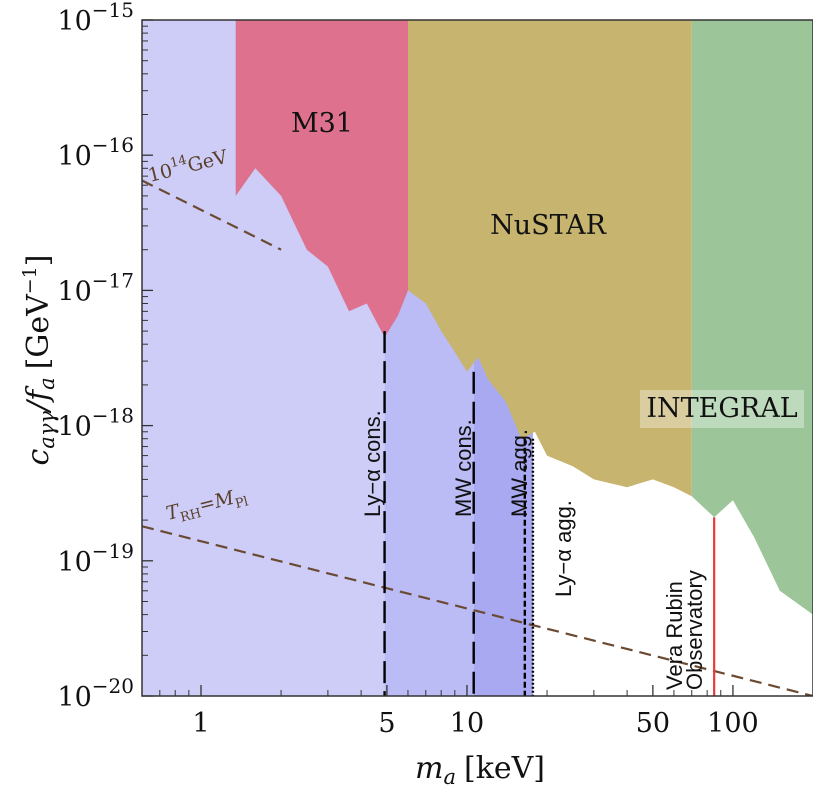 Image resolution: width=813 pixels, height=787 pixels. I want to click on vertical-line-label-3: Ly−α agg., so click(563, 548).